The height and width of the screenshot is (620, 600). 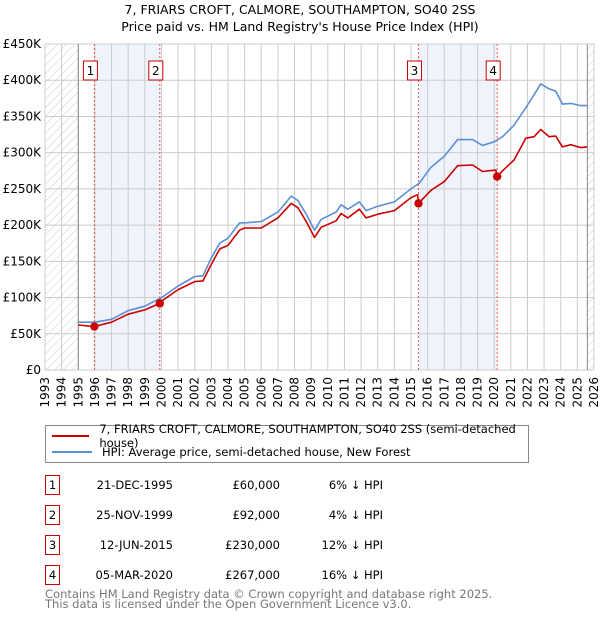 I want to click on sale-hpi-diff: 16% ↓ HPI, so click(x=352, y=575).